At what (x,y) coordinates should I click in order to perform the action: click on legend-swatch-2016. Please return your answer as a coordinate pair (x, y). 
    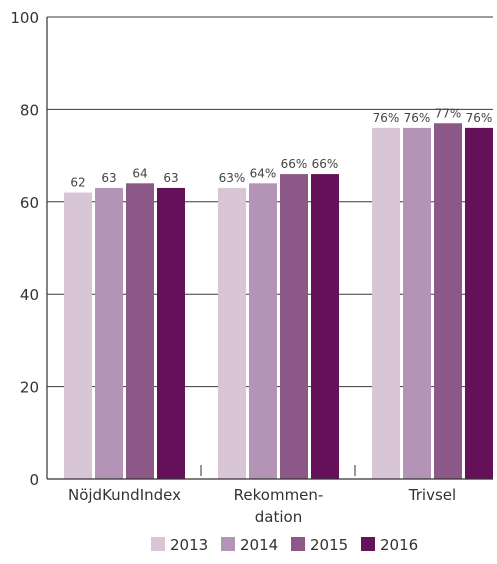
    Looking at the image, I should click on (368, 544).